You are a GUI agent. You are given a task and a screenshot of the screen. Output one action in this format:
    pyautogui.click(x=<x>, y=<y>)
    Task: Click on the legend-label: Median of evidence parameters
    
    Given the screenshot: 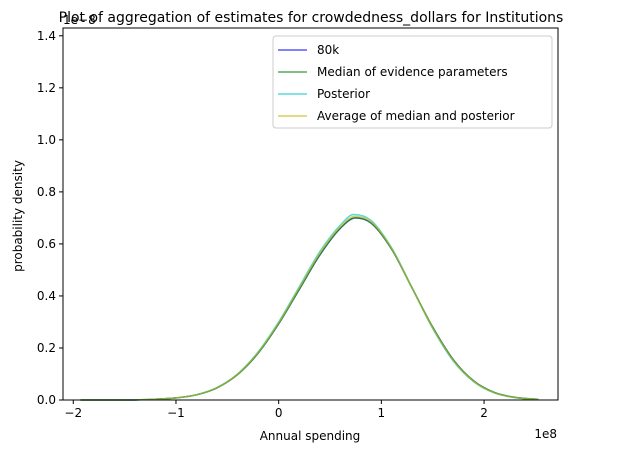 What is the action you would take?
    pyautogui.click(x=412, y=72)
    